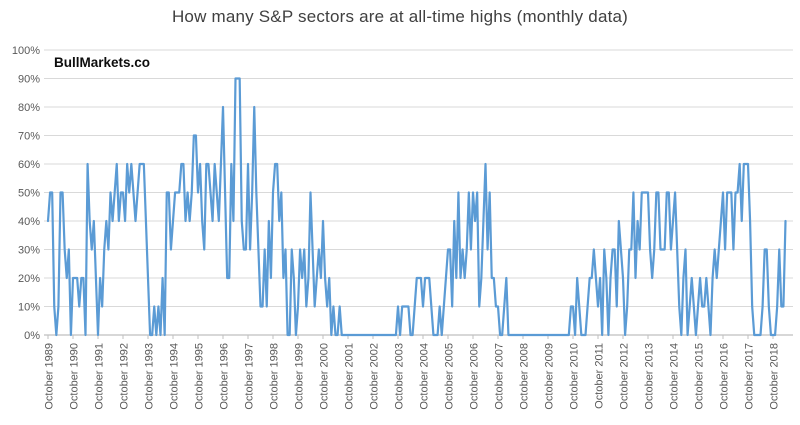  Describe the element at coordinates (275, 376) in the screenshot. I see `x-tick-label-October 1998: October 1998` at that location.